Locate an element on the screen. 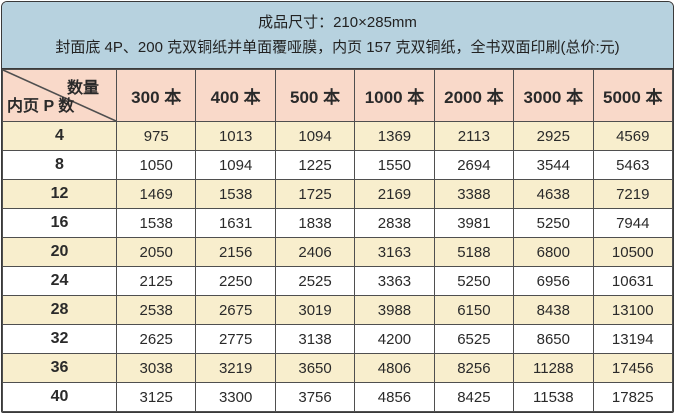 The height and width of the screenshot is (416, 675). row-pages-cell: 32 is located at coordinates (59, 339).